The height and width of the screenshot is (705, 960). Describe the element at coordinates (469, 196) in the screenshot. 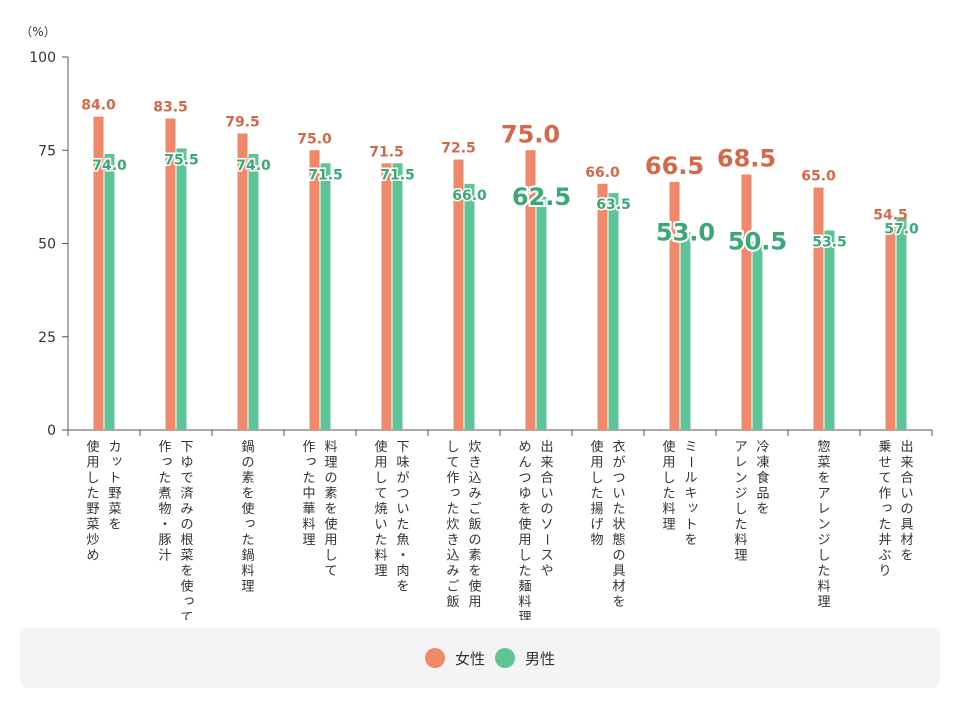

I see `data-label-male: 66.0` at that location.